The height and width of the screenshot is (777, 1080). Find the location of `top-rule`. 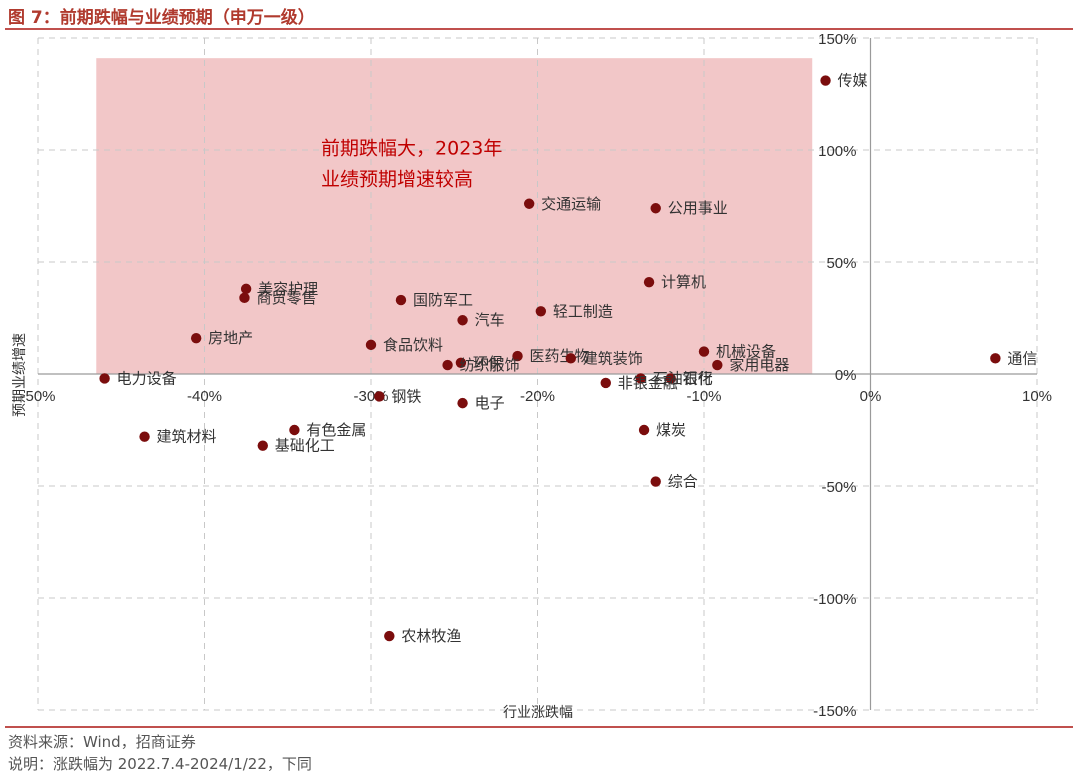

top-rule is located at coordinates (539, 29).